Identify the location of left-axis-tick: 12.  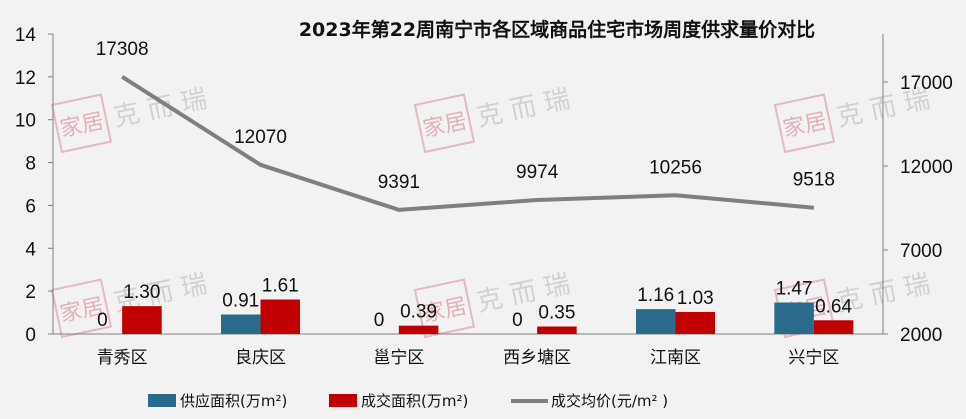
(25, 78).